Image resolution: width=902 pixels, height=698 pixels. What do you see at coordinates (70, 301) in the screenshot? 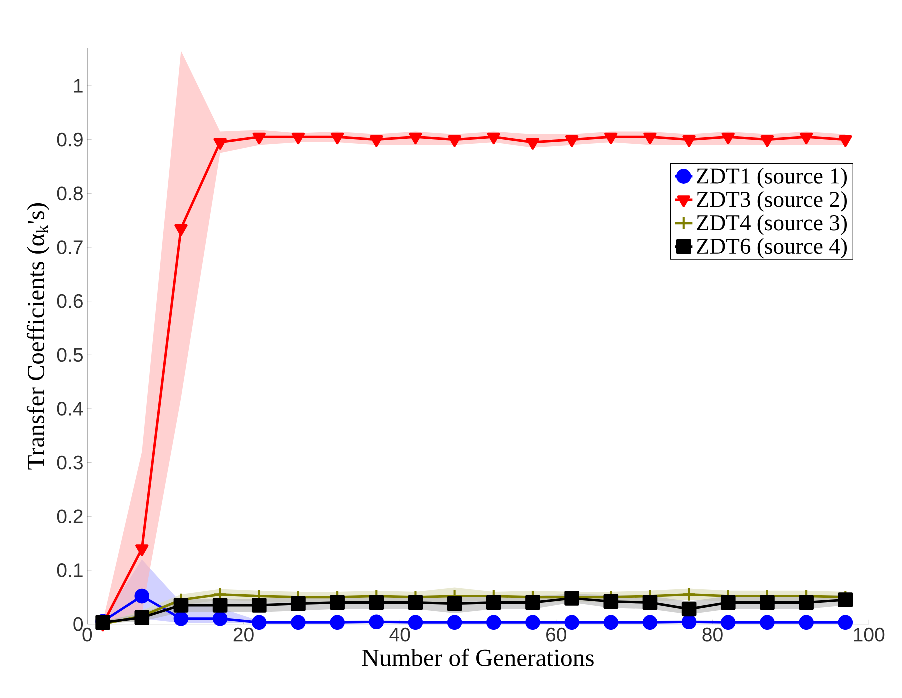
I see `y-tick-label: 0.6` at bounding box center [70, 301].